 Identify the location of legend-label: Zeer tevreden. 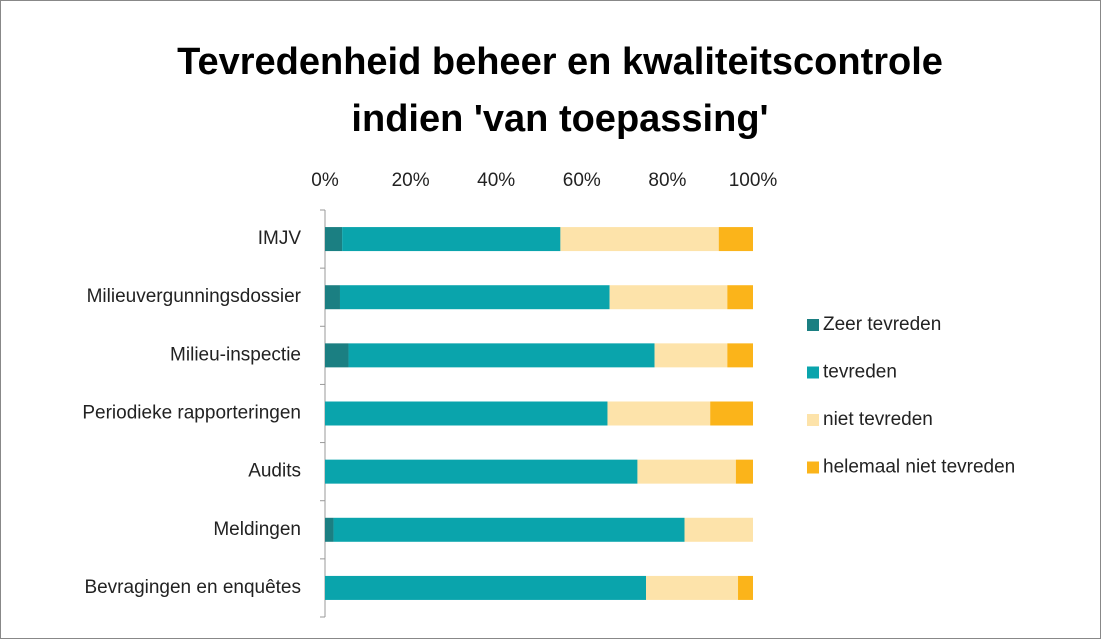
(882, 324).